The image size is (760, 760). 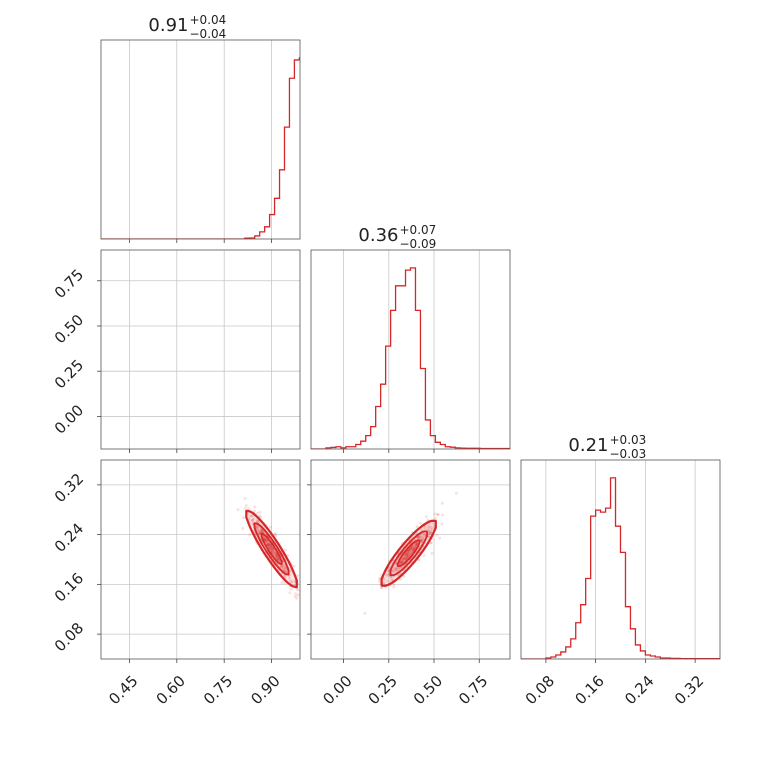 I want to click on hist-panel-0: 0.91 +0.04−0.04, so click(x=200, y=128).